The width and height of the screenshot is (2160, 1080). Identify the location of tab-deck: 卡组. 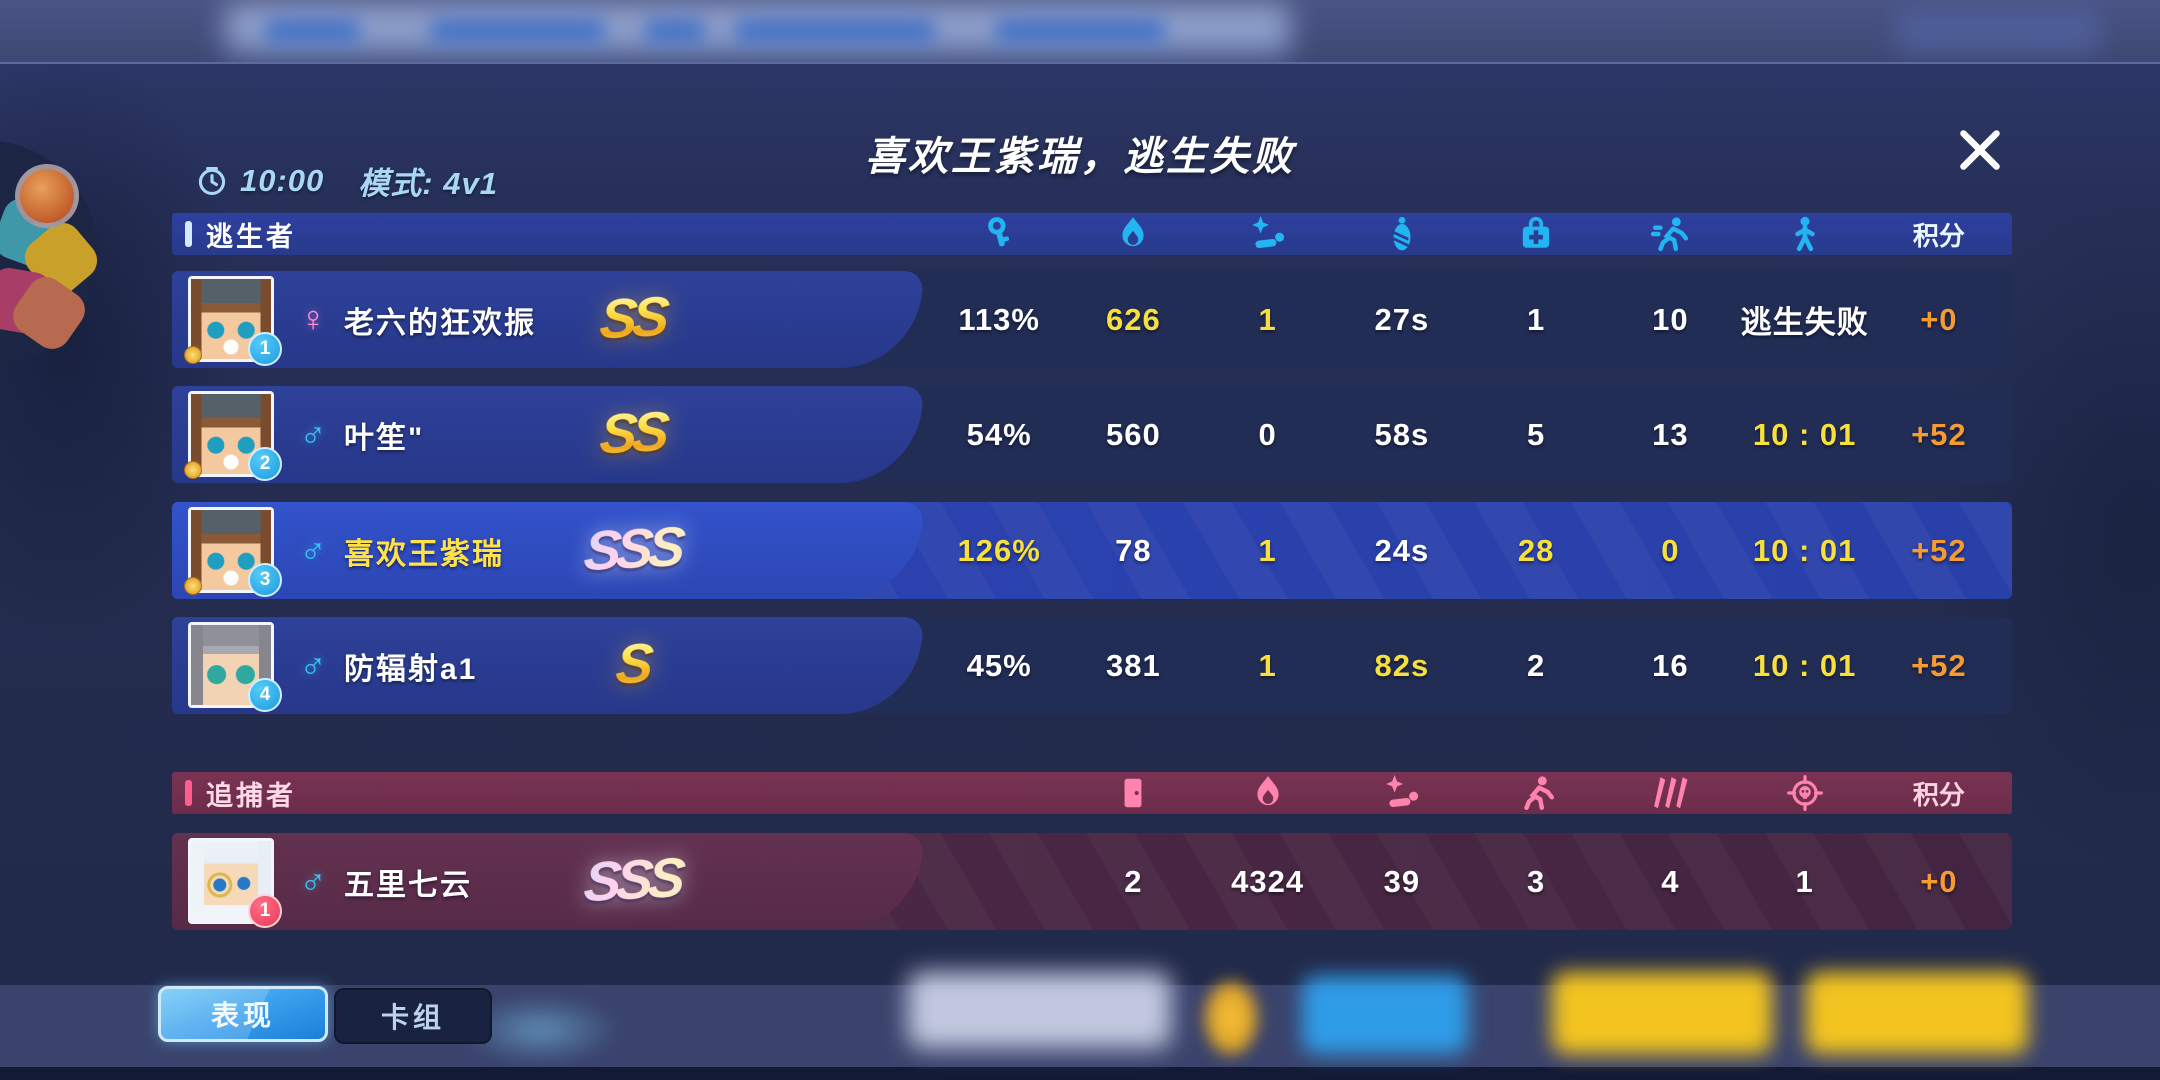
(413, 1016).